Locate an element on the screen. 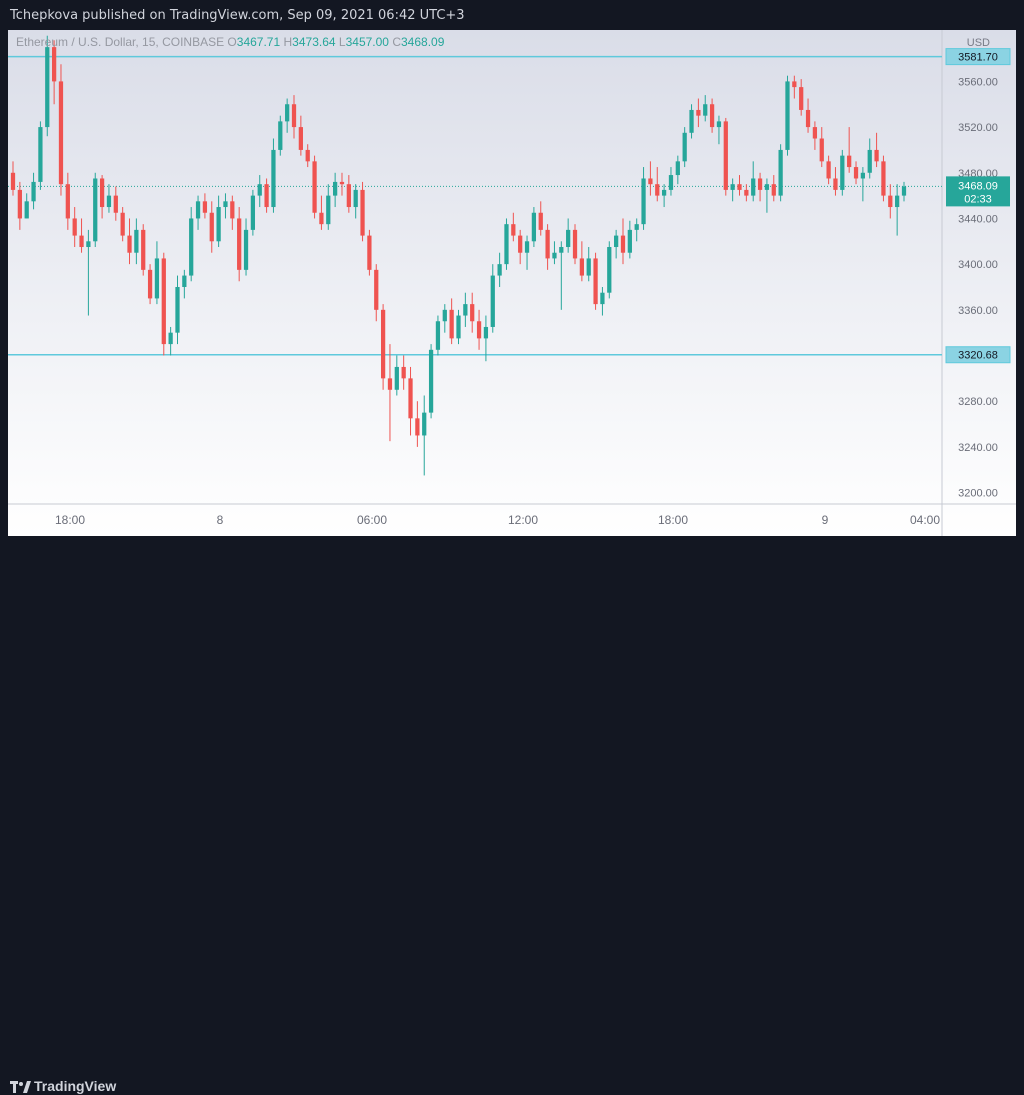 This screenshot has width=1024, height=1095. x-tick-label-4: 18:00 is located at coordinates (673, 520).